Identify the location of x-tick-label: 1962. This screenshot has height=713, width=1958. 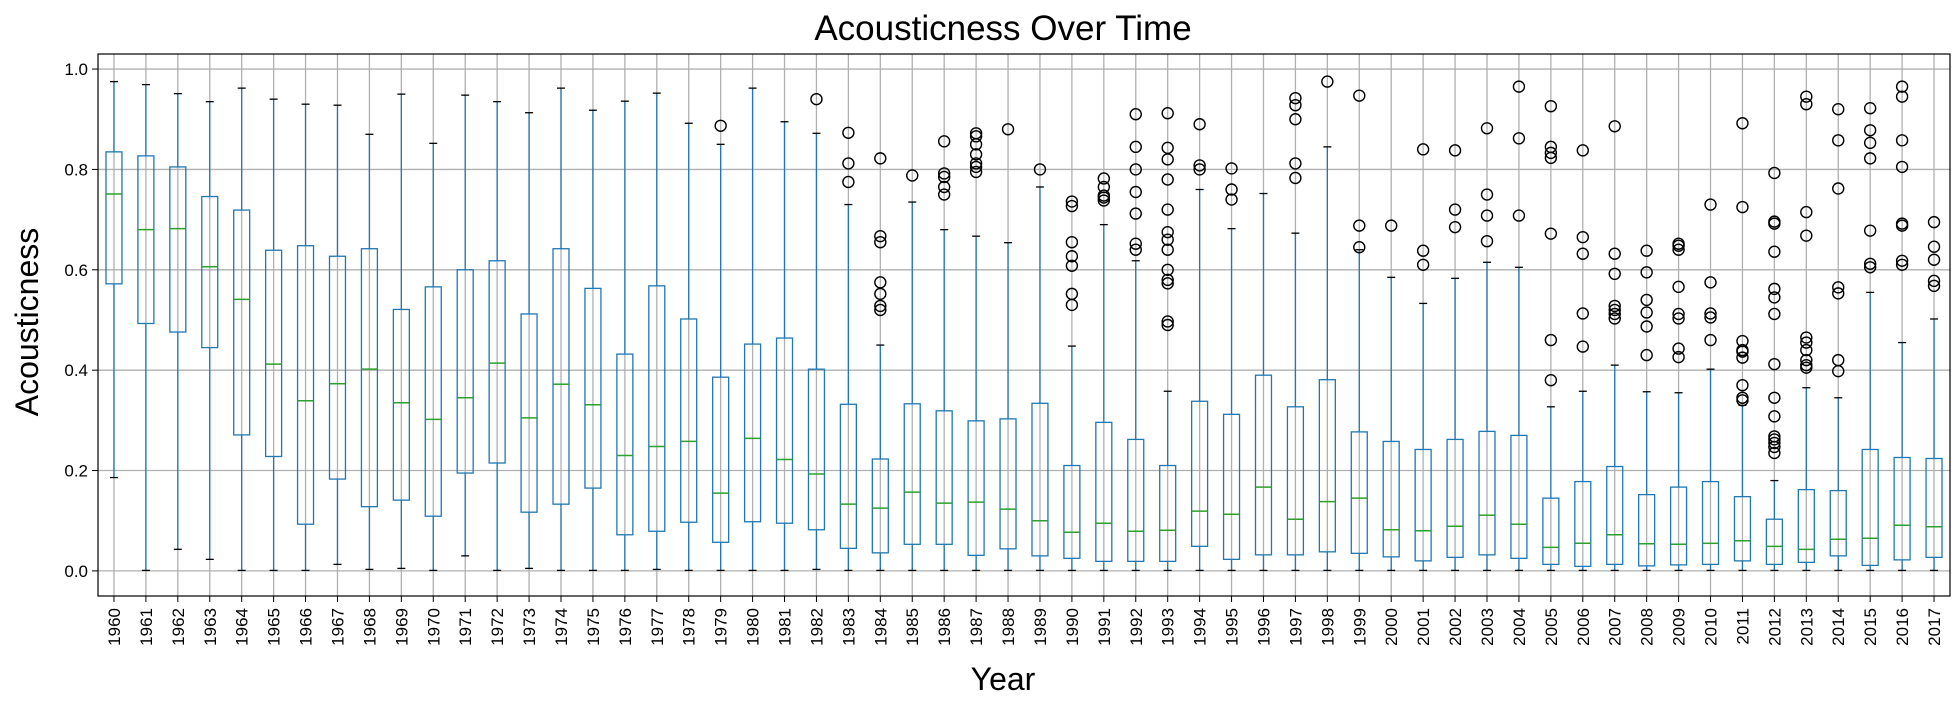
(178, 627).